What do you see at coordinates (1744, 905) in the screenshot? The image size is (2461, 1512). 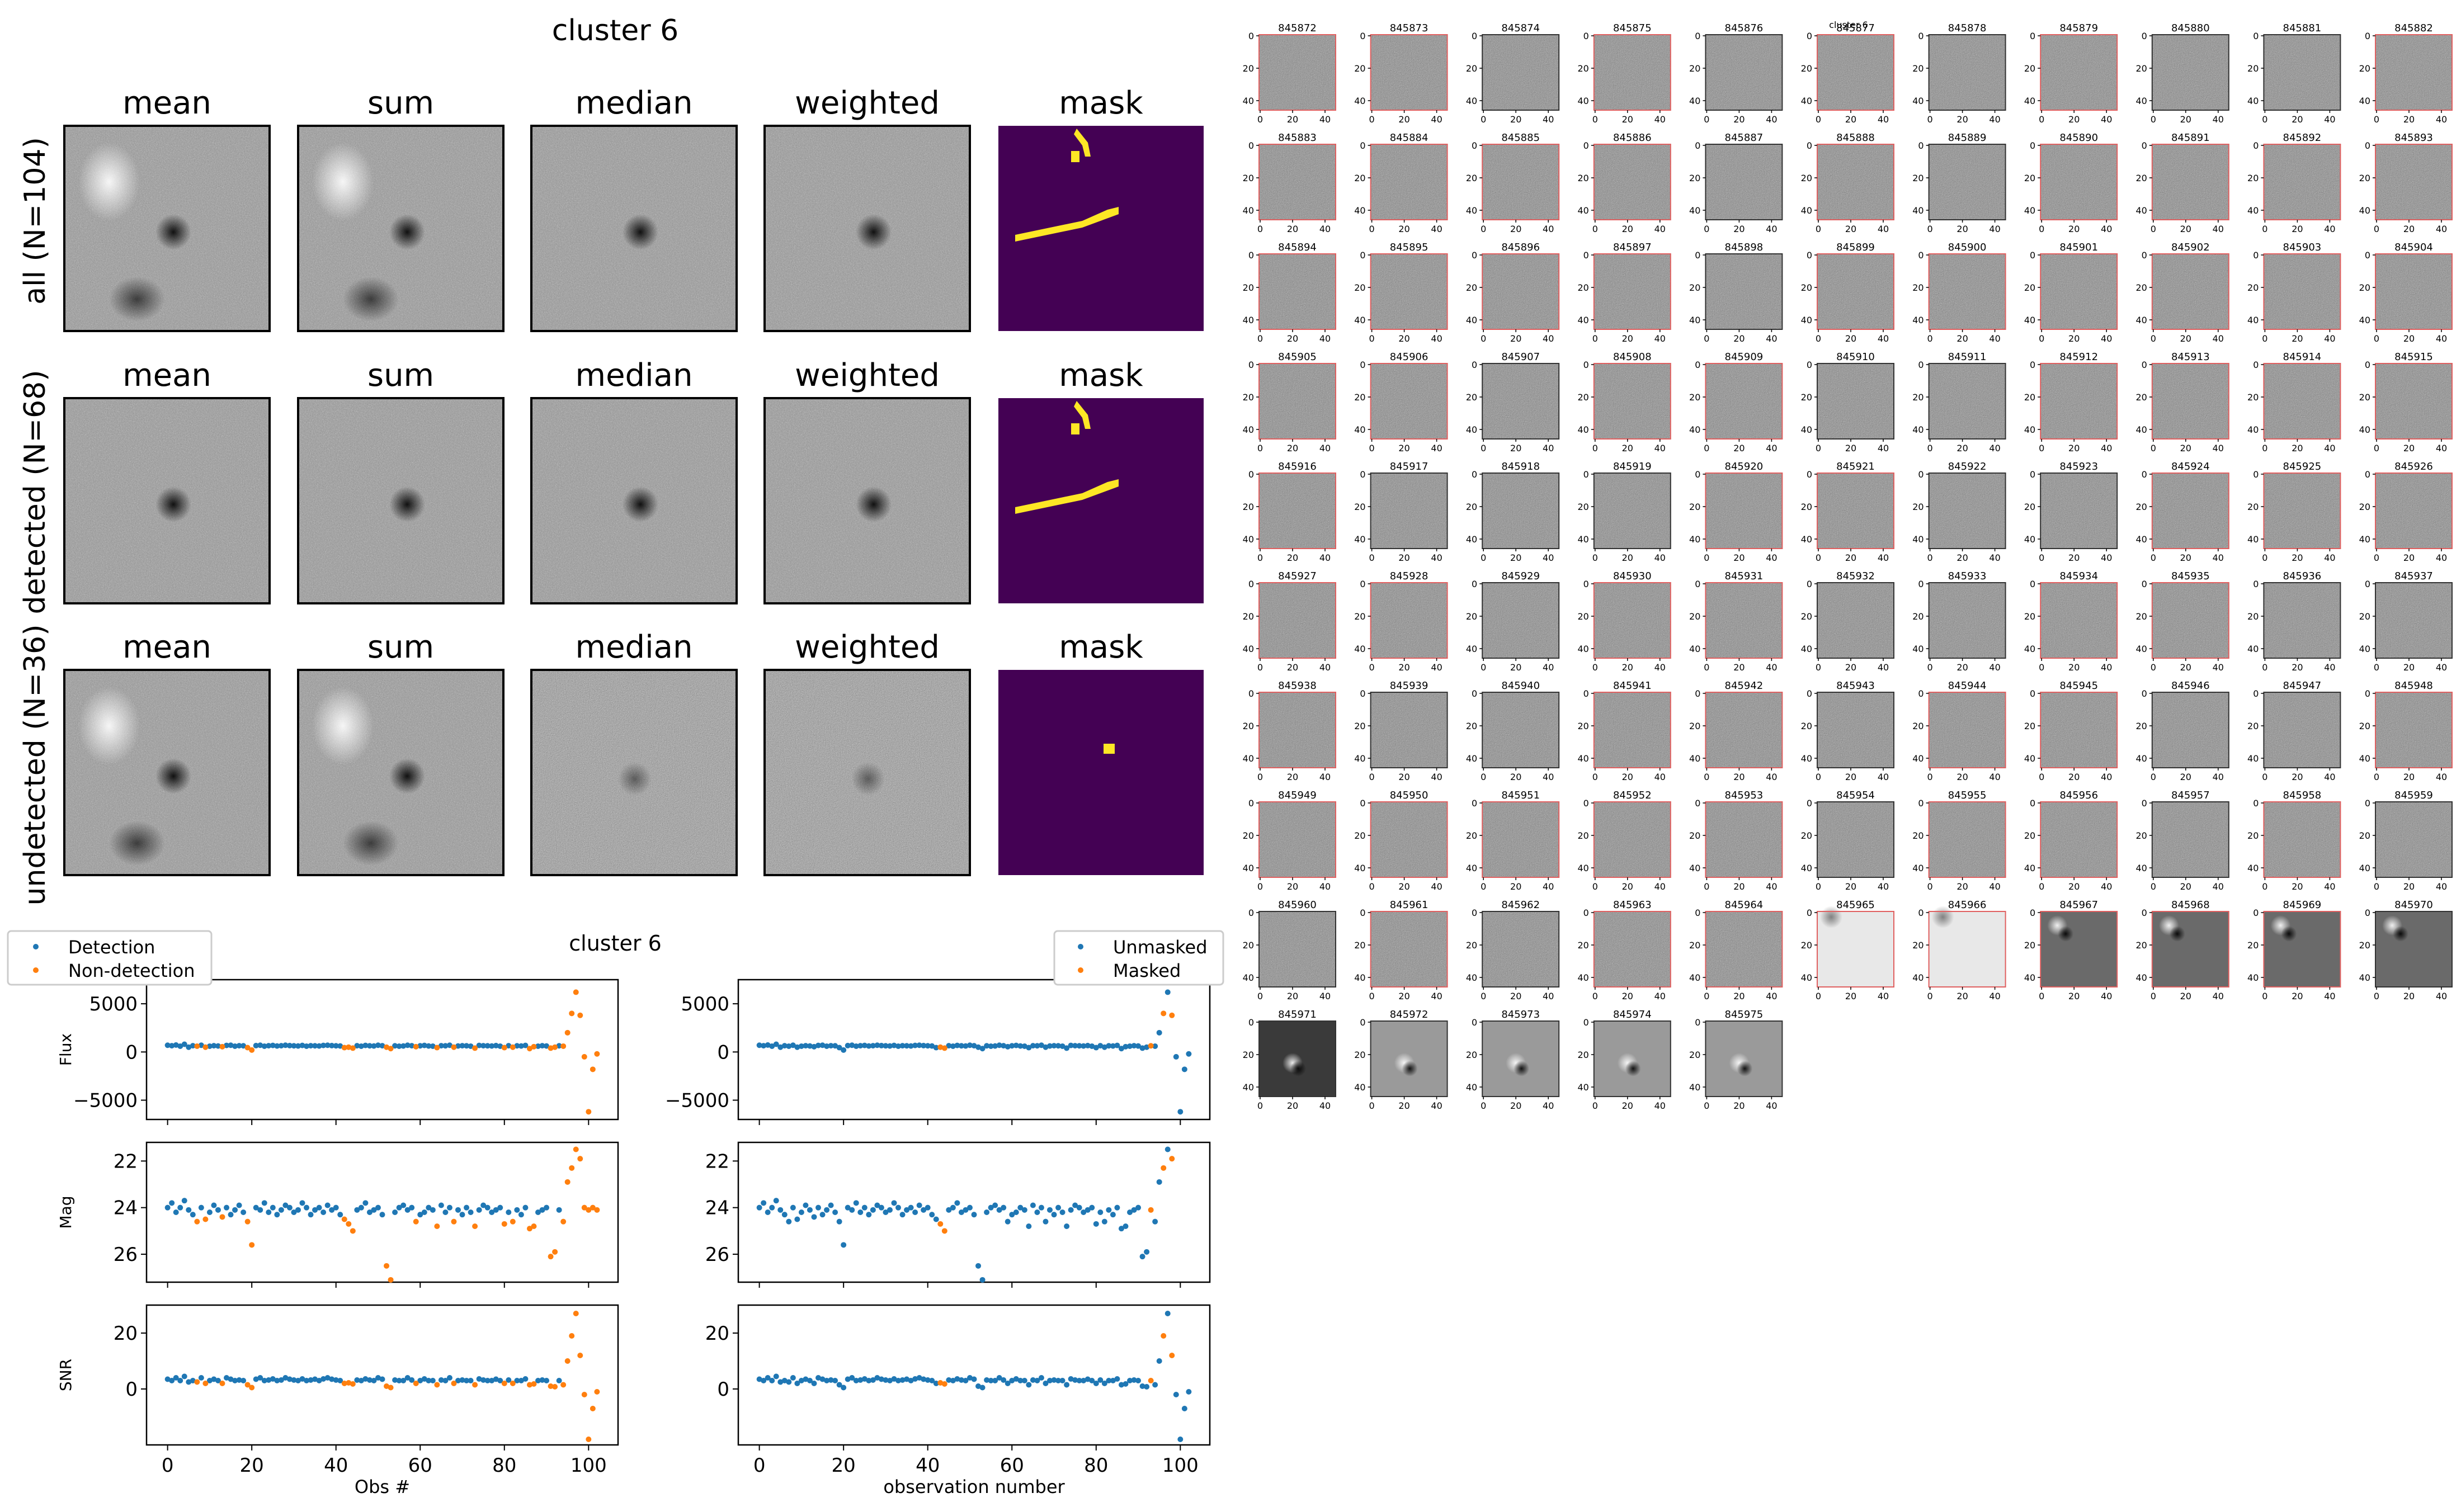 I see `thumbnail-id: 845964` at bounding box center [1744, 905].